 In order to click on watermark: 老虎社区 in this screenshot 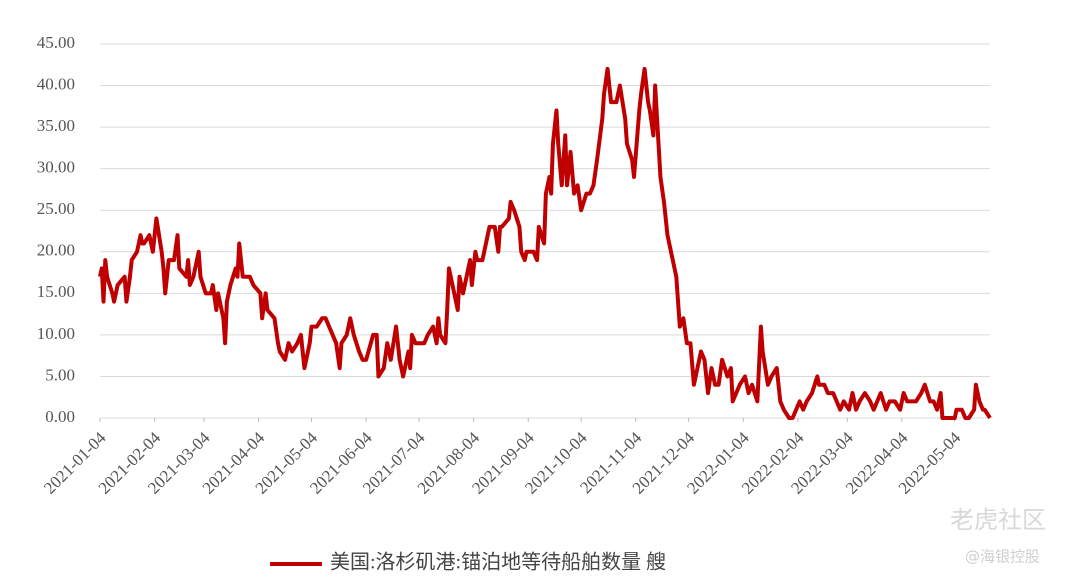, I will do `click(998, 520)`.